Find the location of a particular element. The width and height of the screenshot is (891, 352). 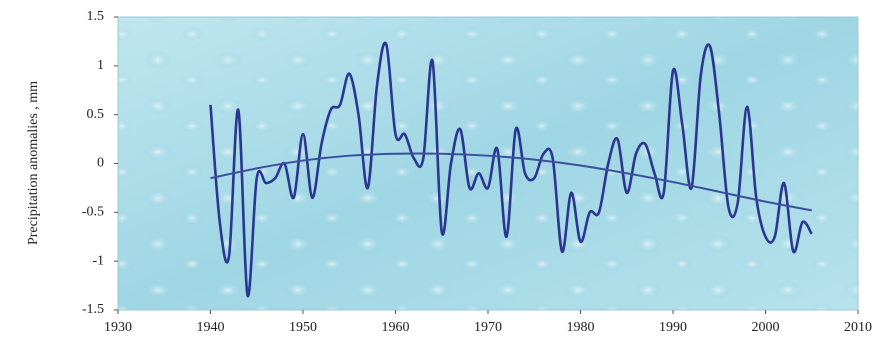

y-tick-label: 1.5 is located at coordinates (96, 16).